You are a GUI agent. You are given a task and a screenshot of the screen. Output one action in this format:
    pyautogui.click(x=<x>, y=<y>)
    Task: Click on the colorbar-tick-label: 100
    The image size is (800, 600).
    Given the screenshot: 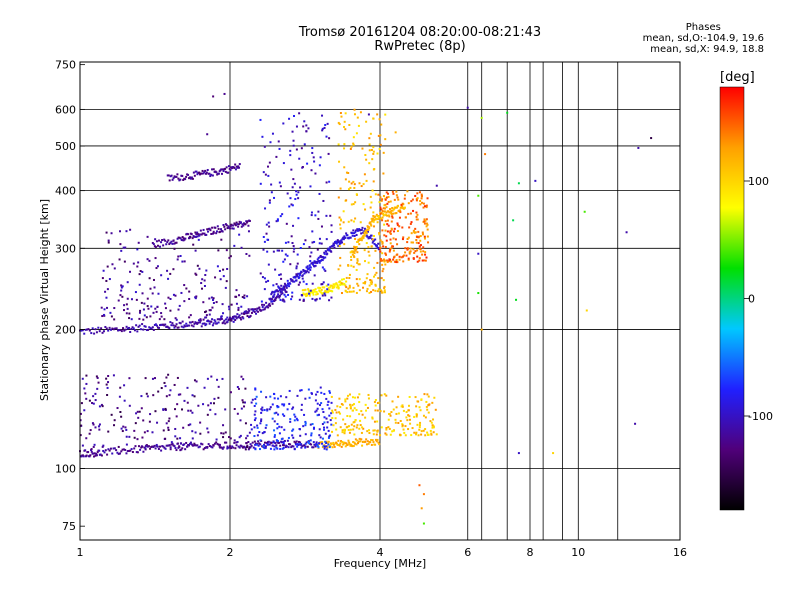 What is the action you would take?
    pyautogui.click(x=758, y=181)
    